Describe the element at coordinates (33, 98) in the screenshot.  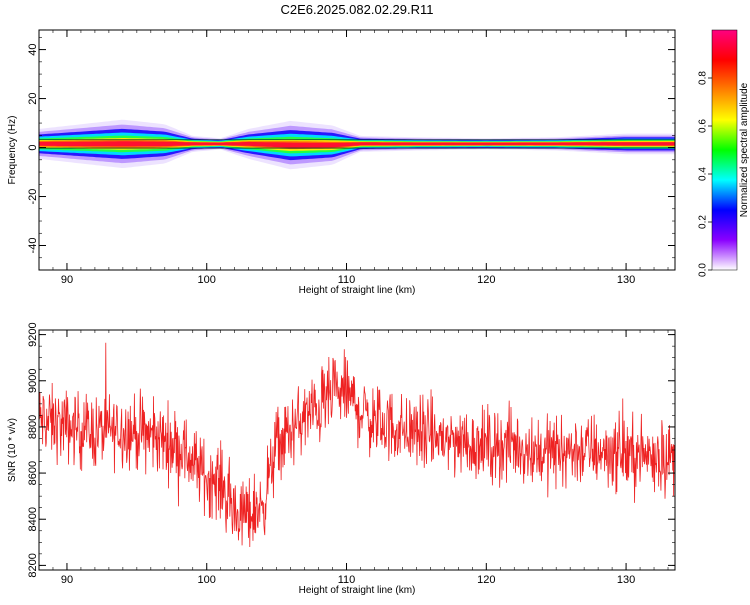
I see `spectrogram-ytick-label: 20` at that location.